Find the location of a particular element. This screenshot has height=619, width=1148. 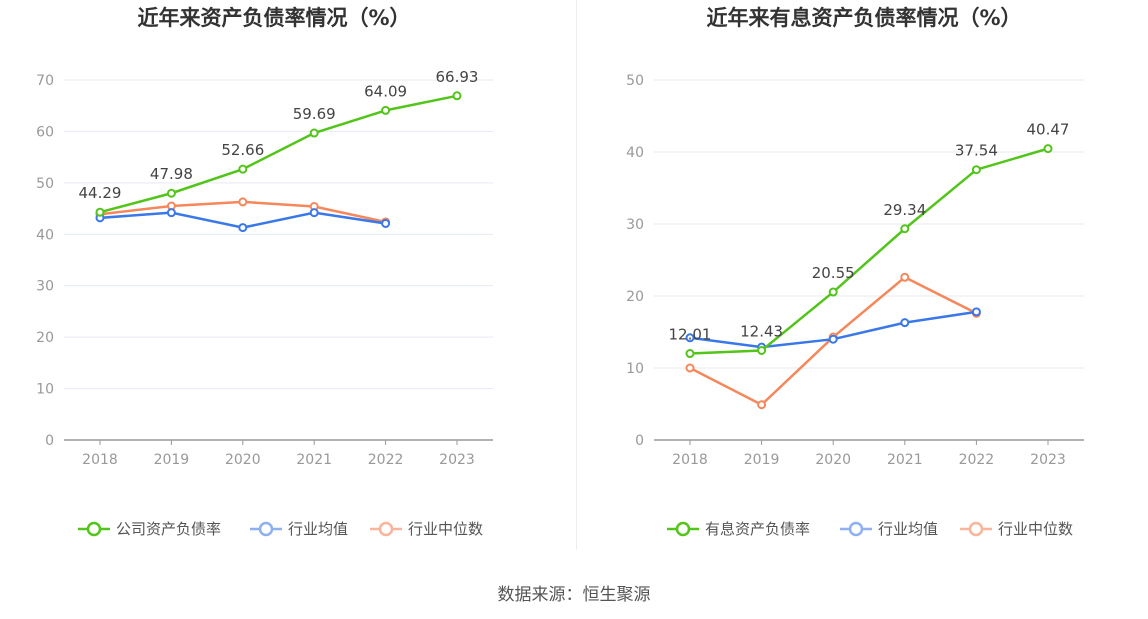

data-label: 47.98 is located at coordinates (171, 174).